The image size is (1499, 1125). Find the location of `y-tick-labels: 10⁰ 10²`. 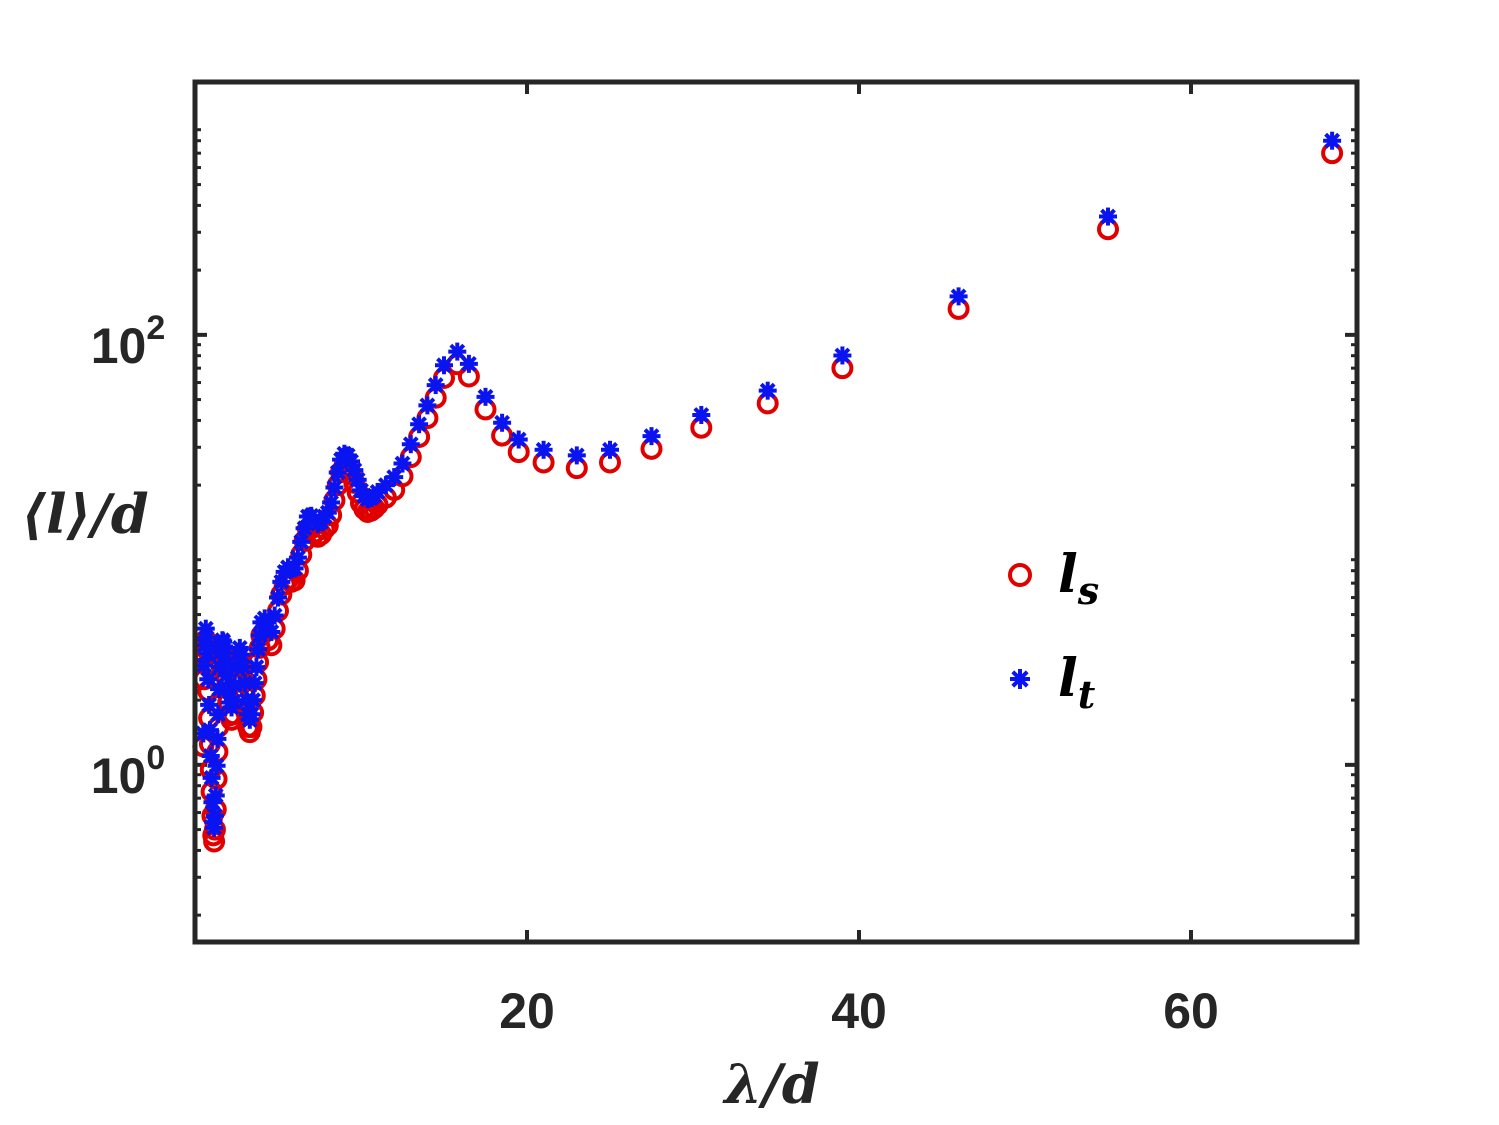

y-tick-labels: 10⁰ 10² is located at coordinates (128, 556).